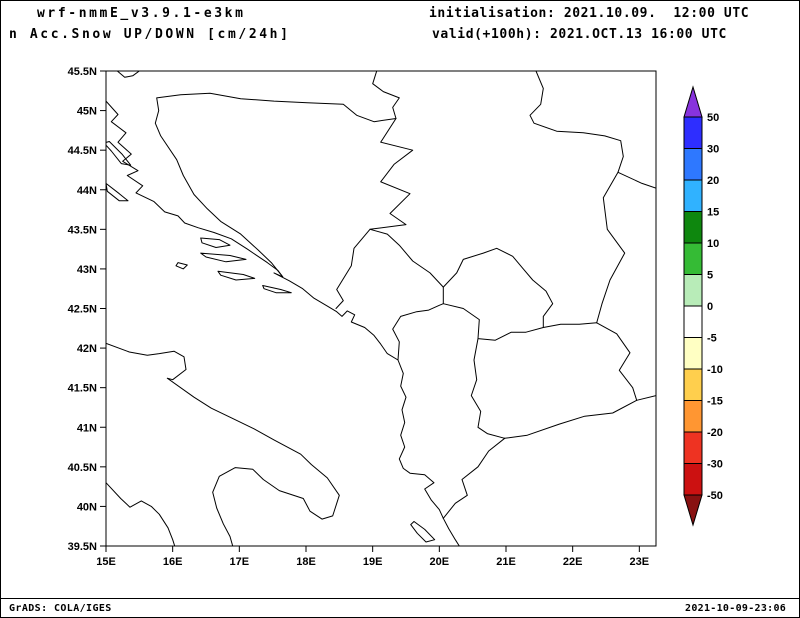 This screenshot has height=618, width=800. Describe the element at coordinates (373, 562) in the screenshot. I see `lon-tick-label: 19E` at that location.